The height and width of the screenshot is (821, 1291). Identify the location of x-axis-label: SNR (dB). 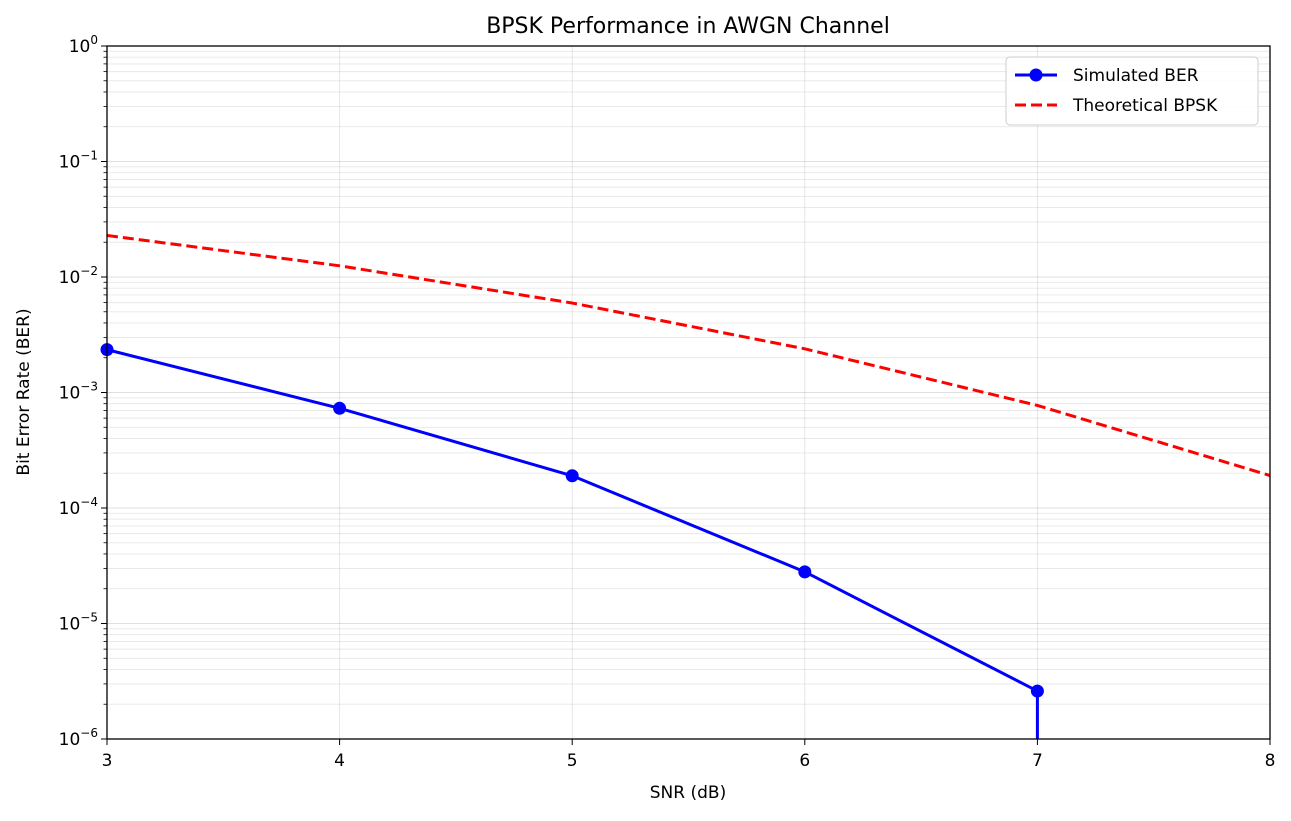
(688, 793).